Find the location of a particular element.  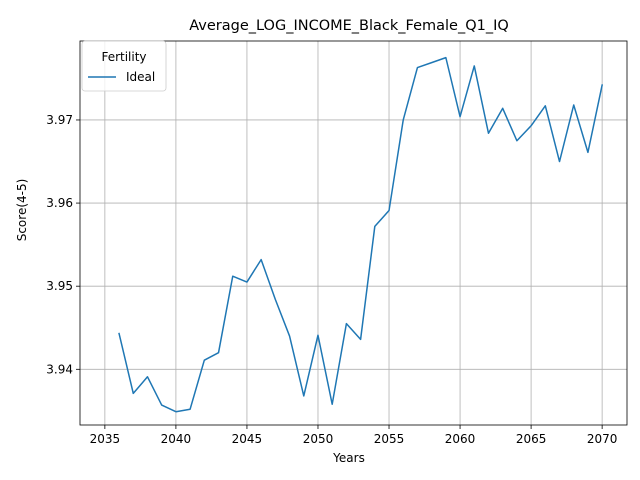

x-tick-label: 2035 is located at coordinates (105, 439).